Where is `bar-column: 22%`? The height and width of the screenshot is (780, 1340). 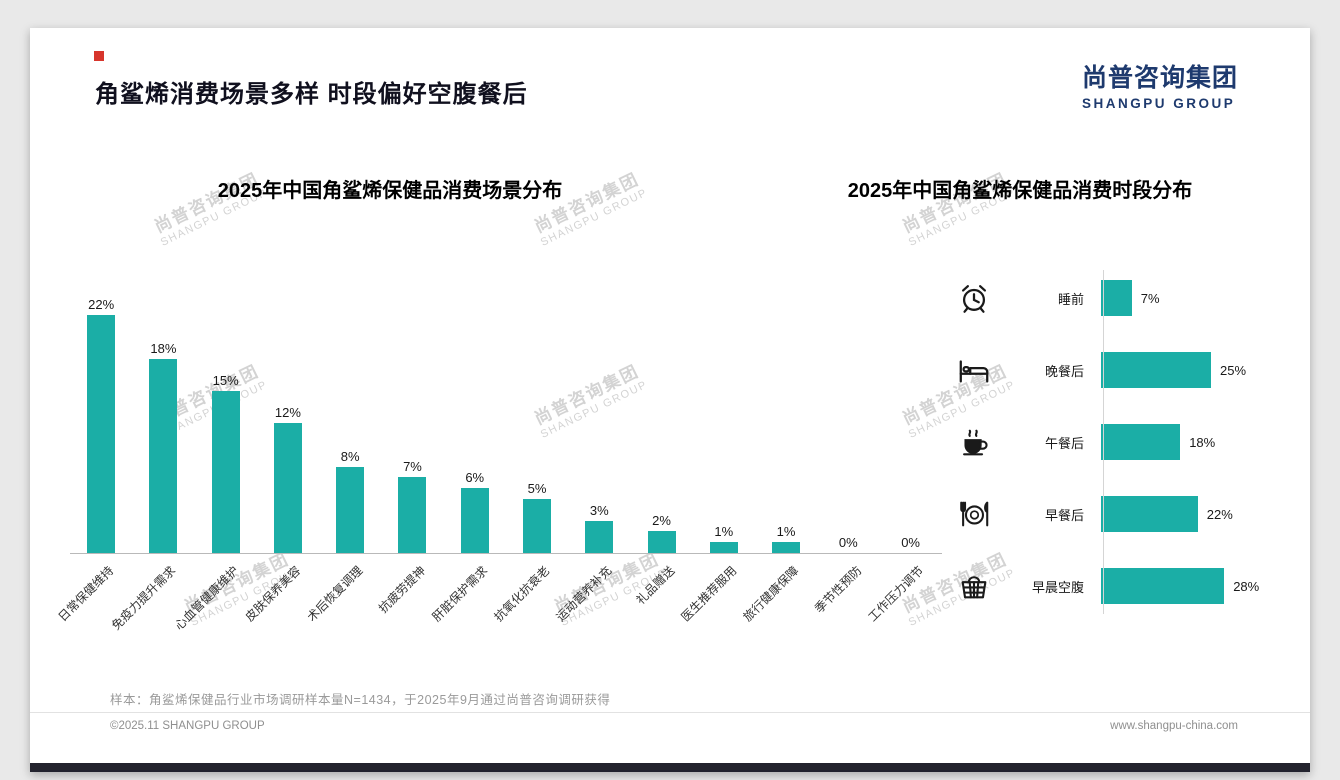 bar-column: 22% is located at coordinates (101, 413).